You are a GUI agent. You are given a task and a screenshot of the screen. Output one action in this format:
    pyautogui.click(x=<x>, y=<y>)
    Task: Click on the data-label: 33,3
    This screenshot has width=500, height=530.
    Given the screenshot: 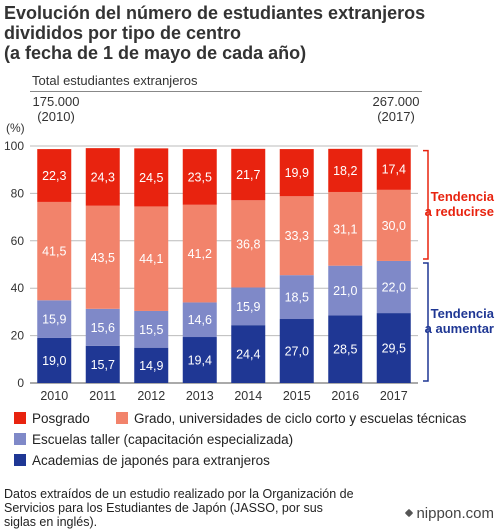 What is the action you would take?
    pyautogui.click(x=297, y=236)
    